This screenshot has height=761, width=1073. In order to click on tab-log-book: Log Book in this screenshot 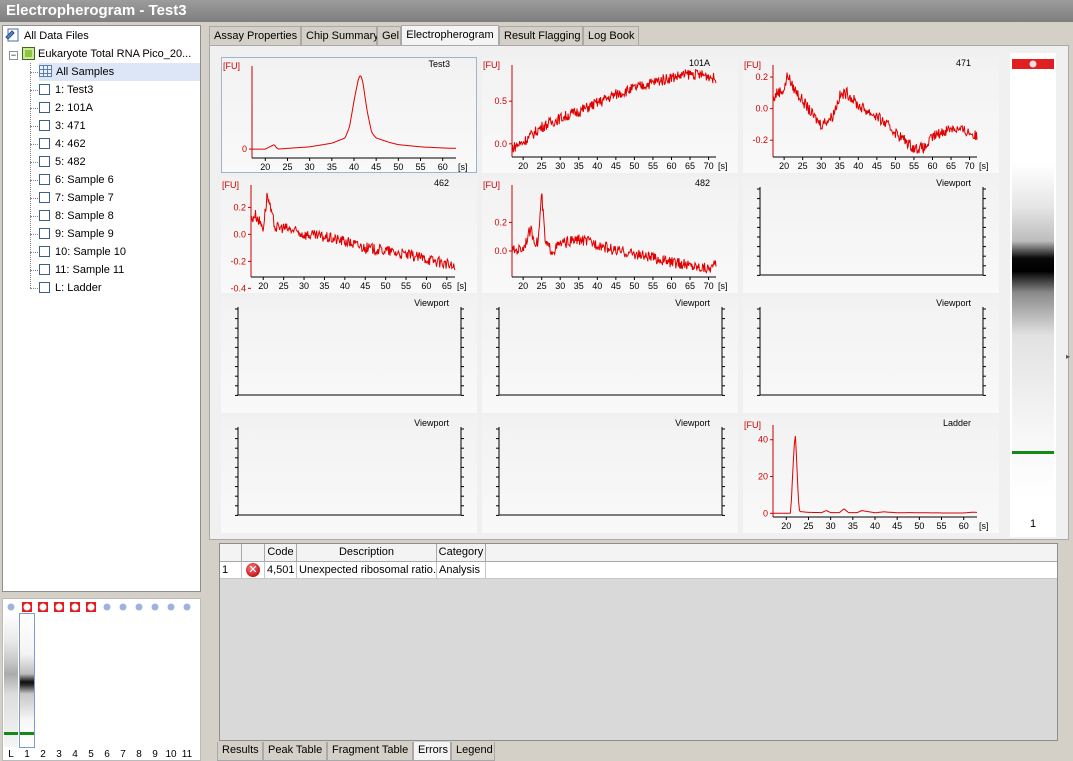, I will do `click(611, 35)`.